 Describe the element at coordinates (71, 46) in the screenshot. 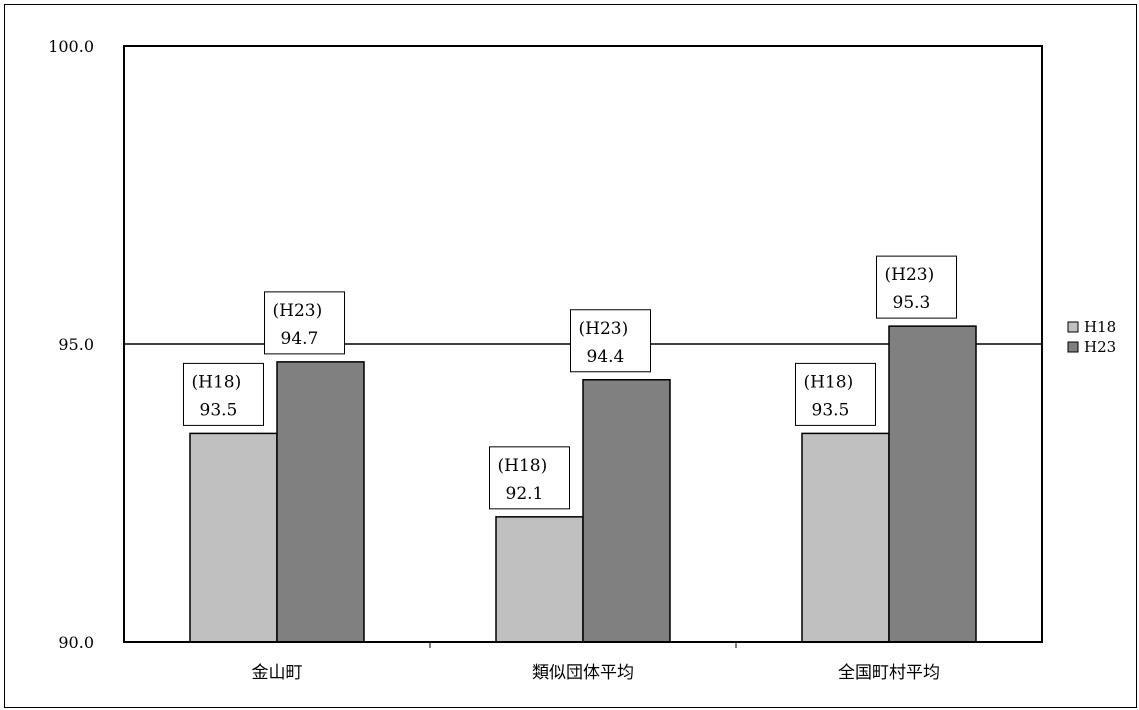

I see `y-tick-label: 100.0` at that location.